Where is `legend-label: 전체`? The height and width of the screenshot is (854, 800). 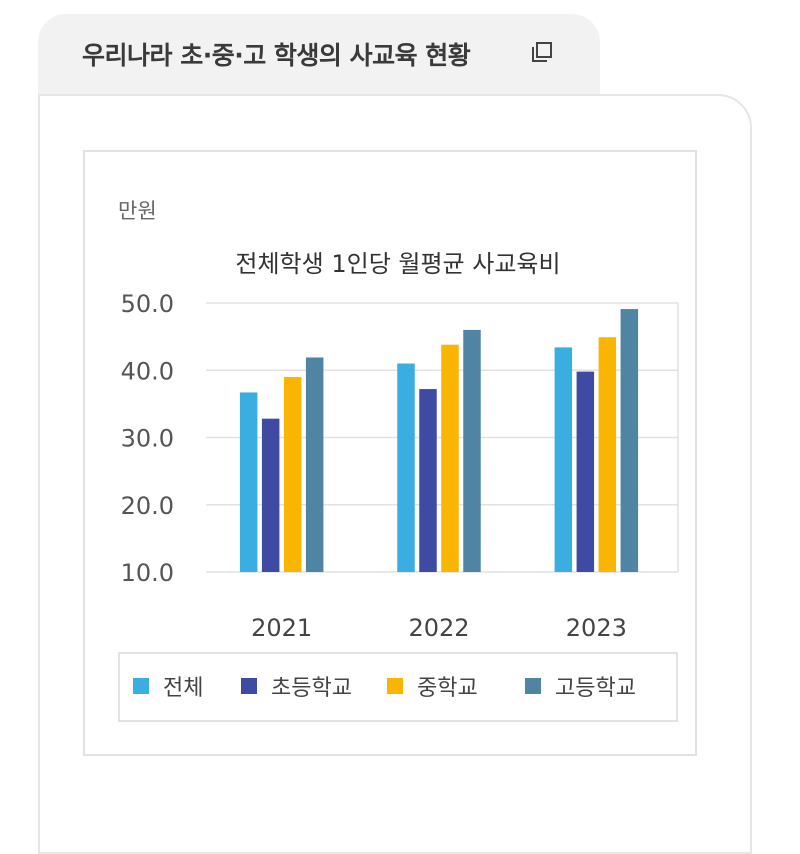 legend-label: 전체 is located at coordinates (183, 688).